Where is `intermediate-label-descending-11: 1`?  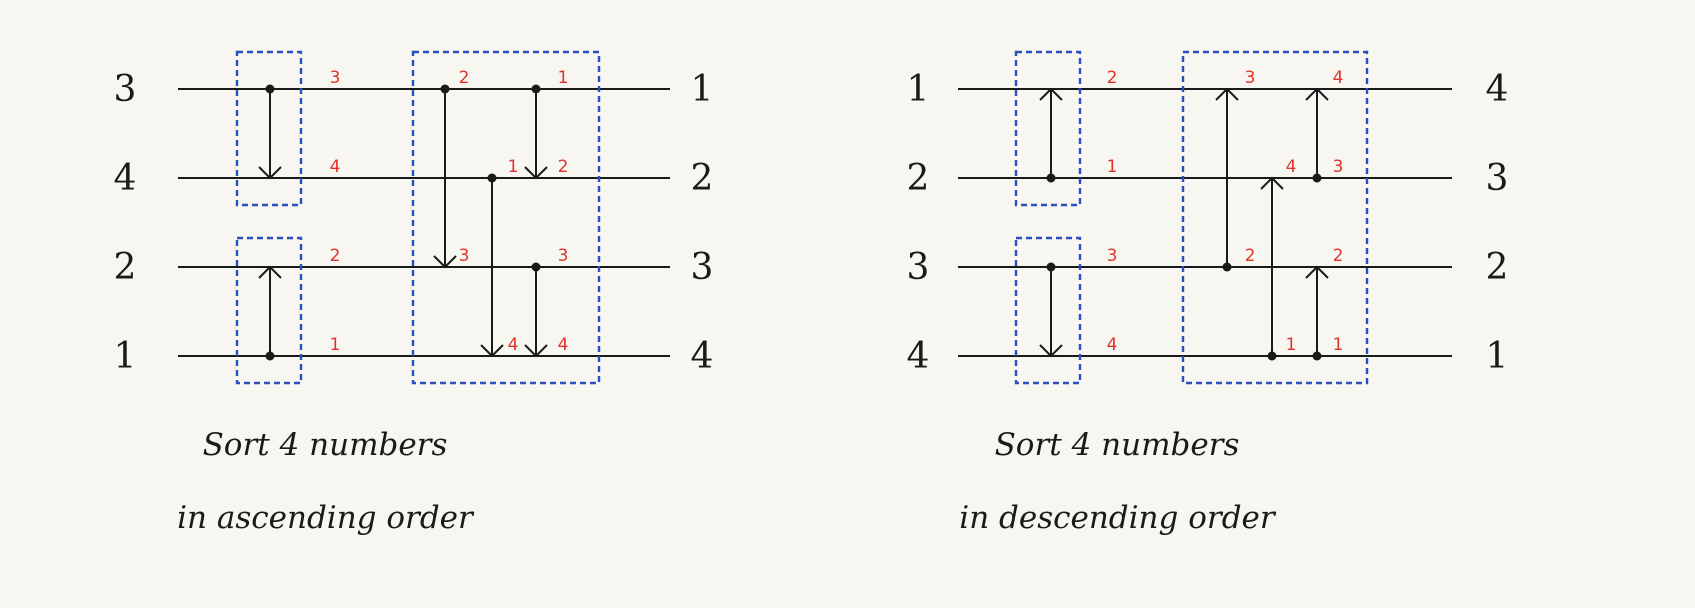 intermediate-label-descending-11: 1 is located at coordinates (1338, 345).